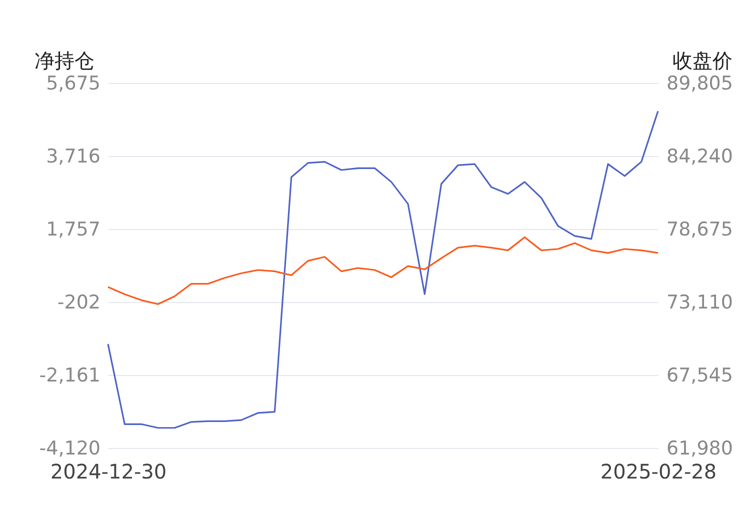  I want to click on y-axis-title: 净持仓, so click(64, 60).